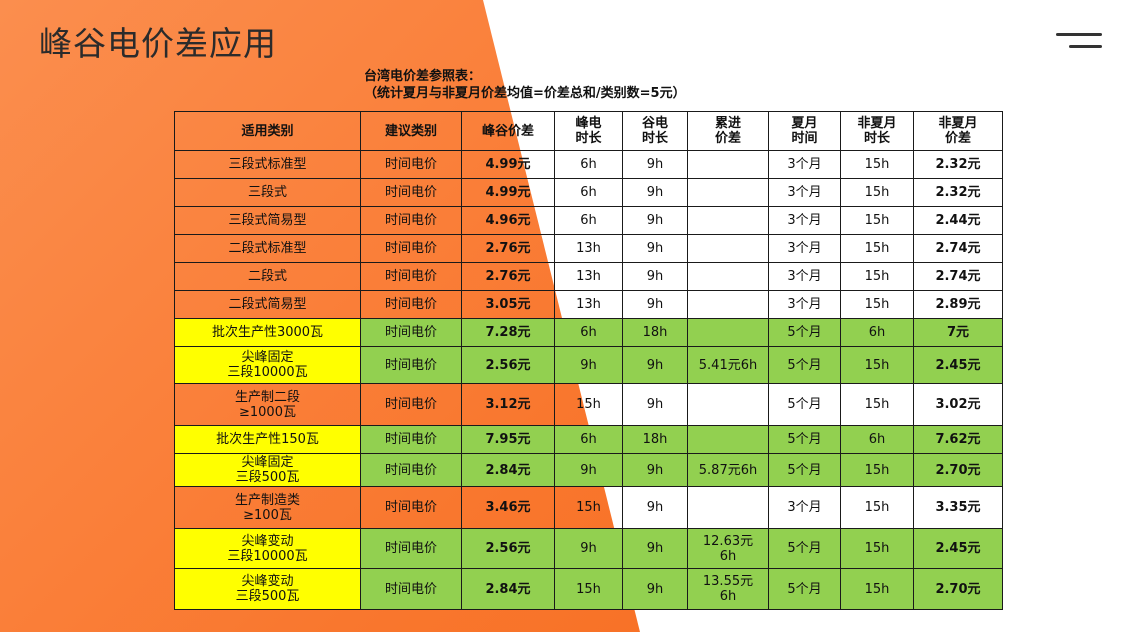 This screenshot has height=632, width=1123. Describe the element at coordinates (267, 248) in the screenshot. I see `category-cell: 二段式标准型` at that location.